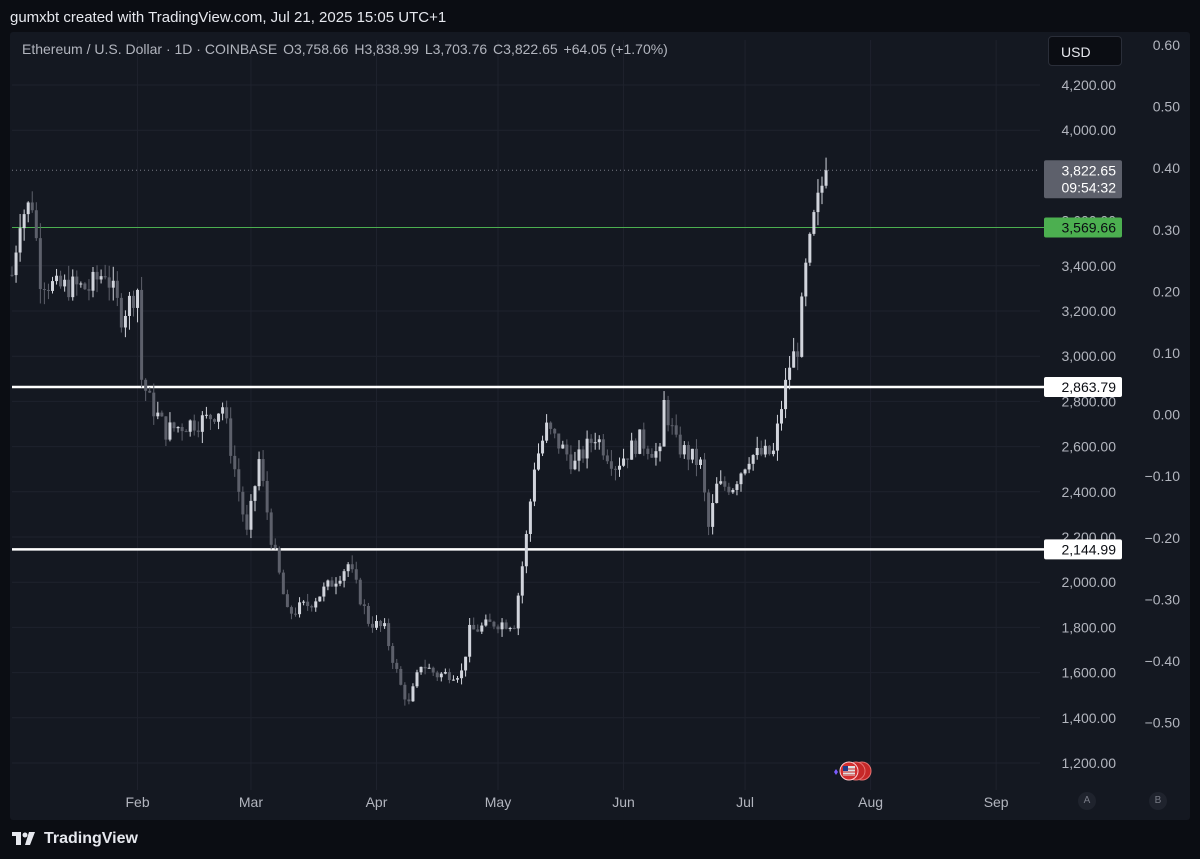  What do you see at coordinates (1089, 130) in the screenshot?
I see `price-tick-label: 4,000.00` at bounding box center [1089, 130].